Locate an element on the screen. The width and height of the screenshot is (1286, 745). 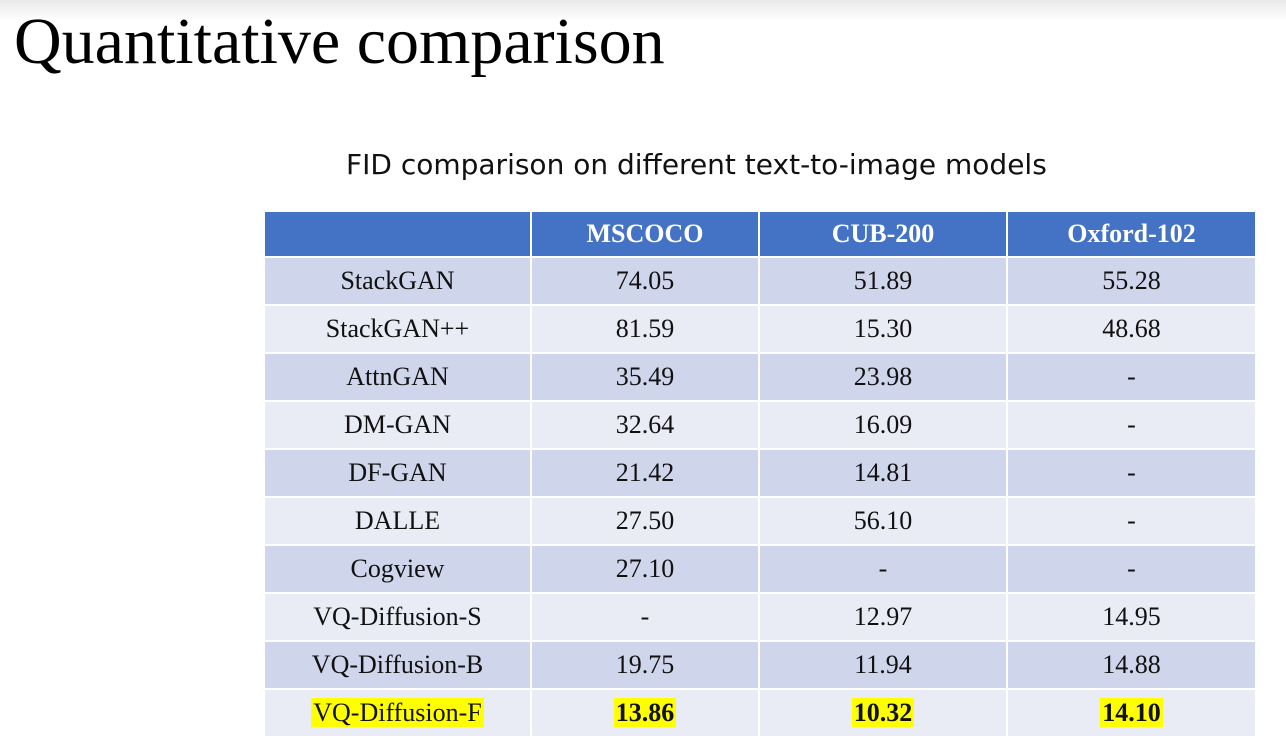
cub-200-fid: 23.98 is located at coordinates (883, 377).